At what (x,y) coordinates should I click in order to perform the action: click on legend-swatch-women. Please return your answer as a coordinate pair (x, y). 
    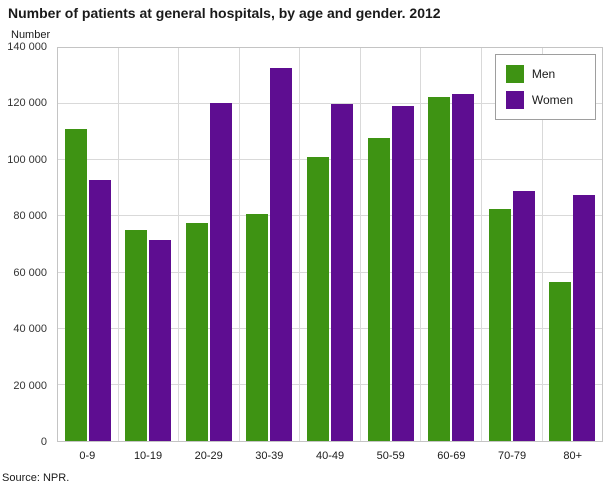
    Looking at the image, I should click on (514, 100).